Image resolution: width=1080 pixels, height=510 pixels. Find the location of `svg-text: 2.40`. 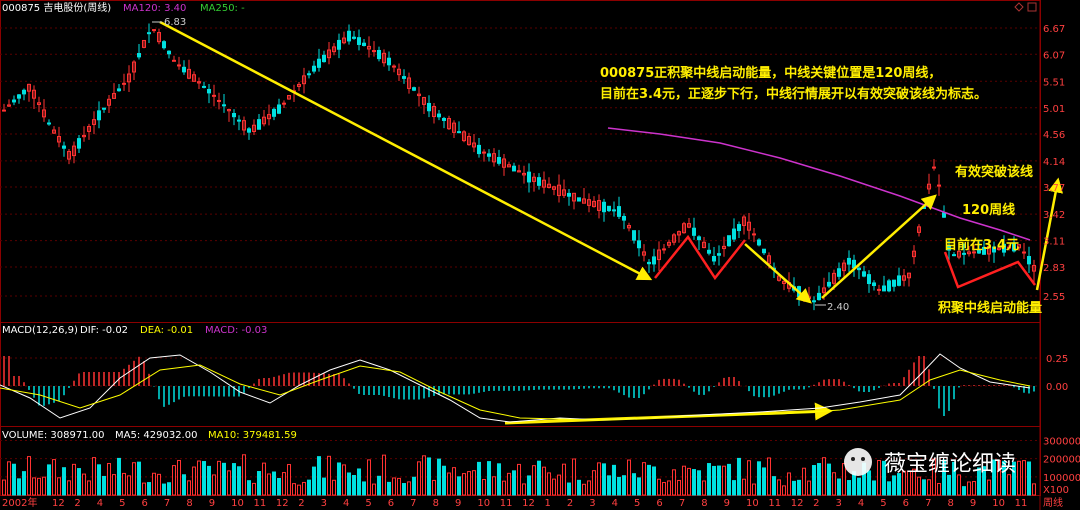

svg-text: 2.40 is located at coordinates (838, 307).